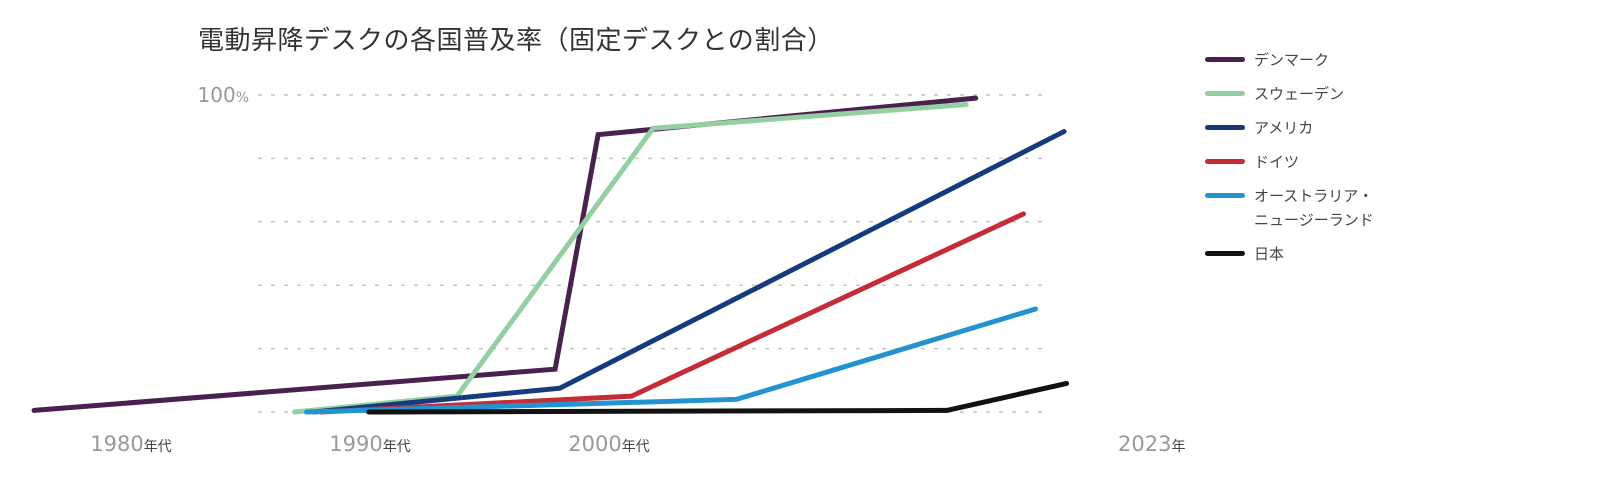  I want to click on legend-label: ドイツ, so click(1277, 162).